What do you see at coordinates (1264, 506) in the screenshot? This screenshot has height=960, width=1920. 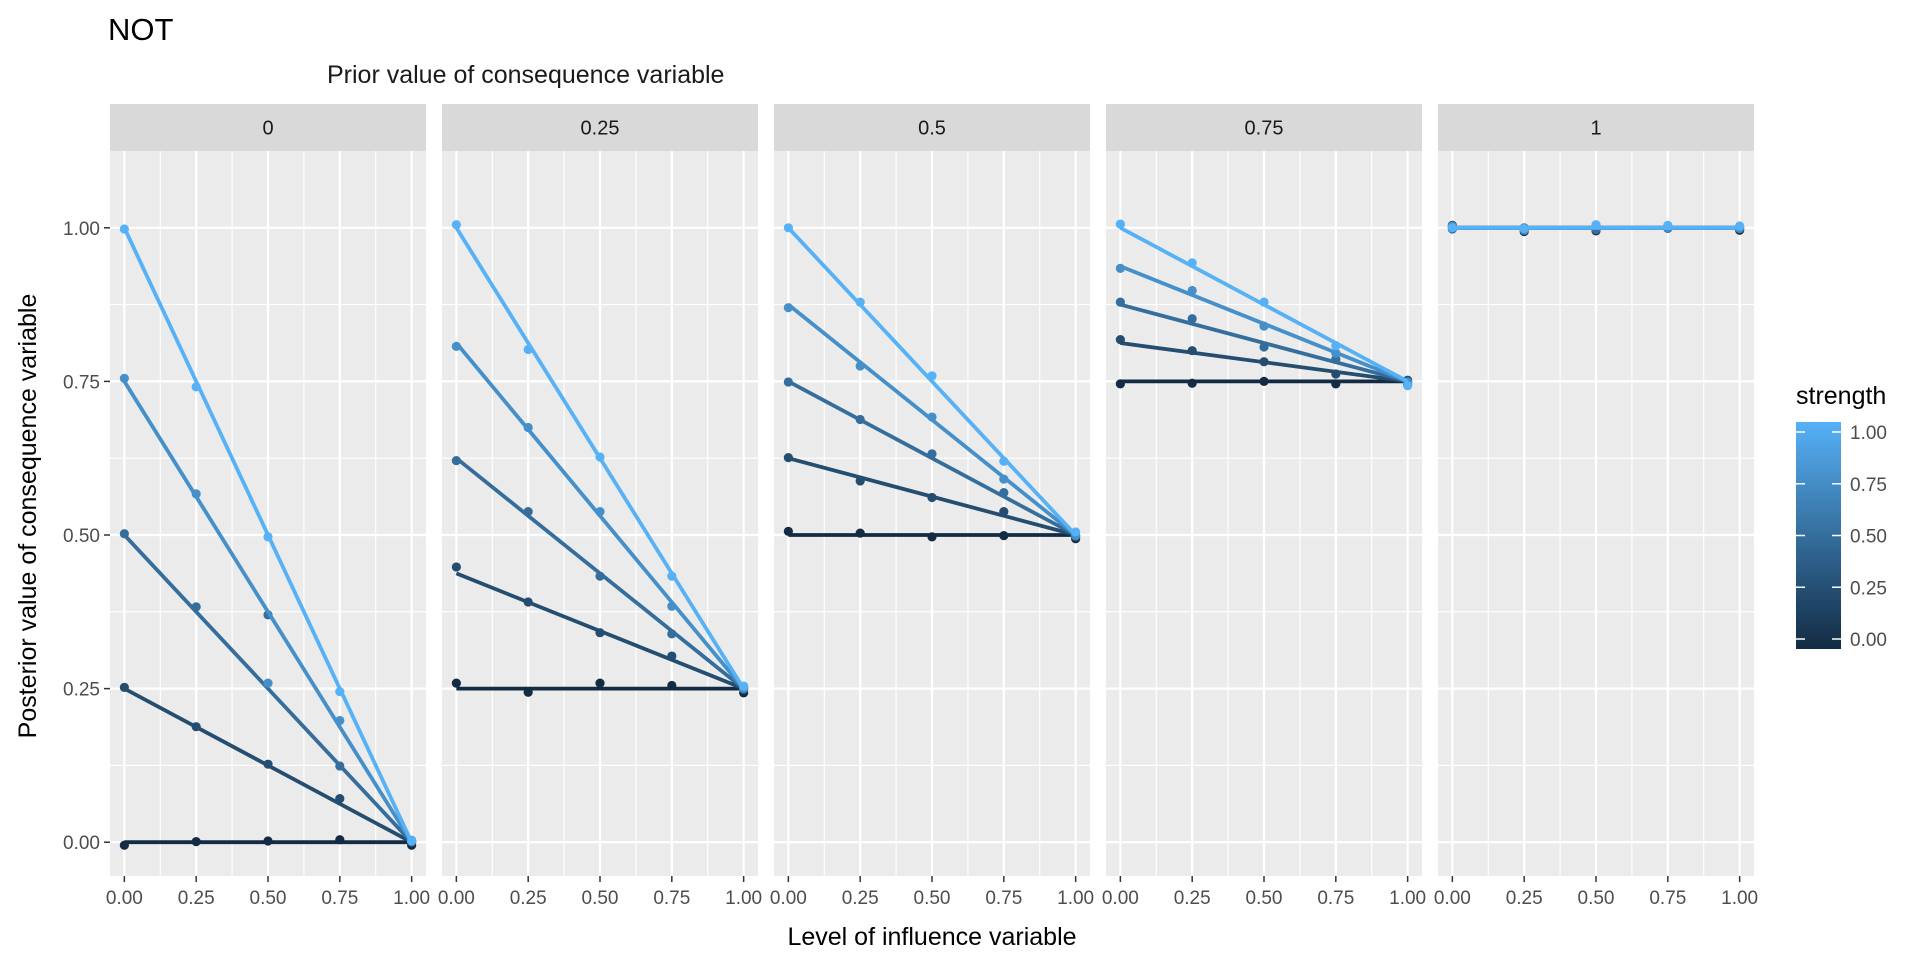 I see `facet-panel-3: 0.75 0.00 0.25 0.50 0.75 1.00` at bounding box center [1264, 506].